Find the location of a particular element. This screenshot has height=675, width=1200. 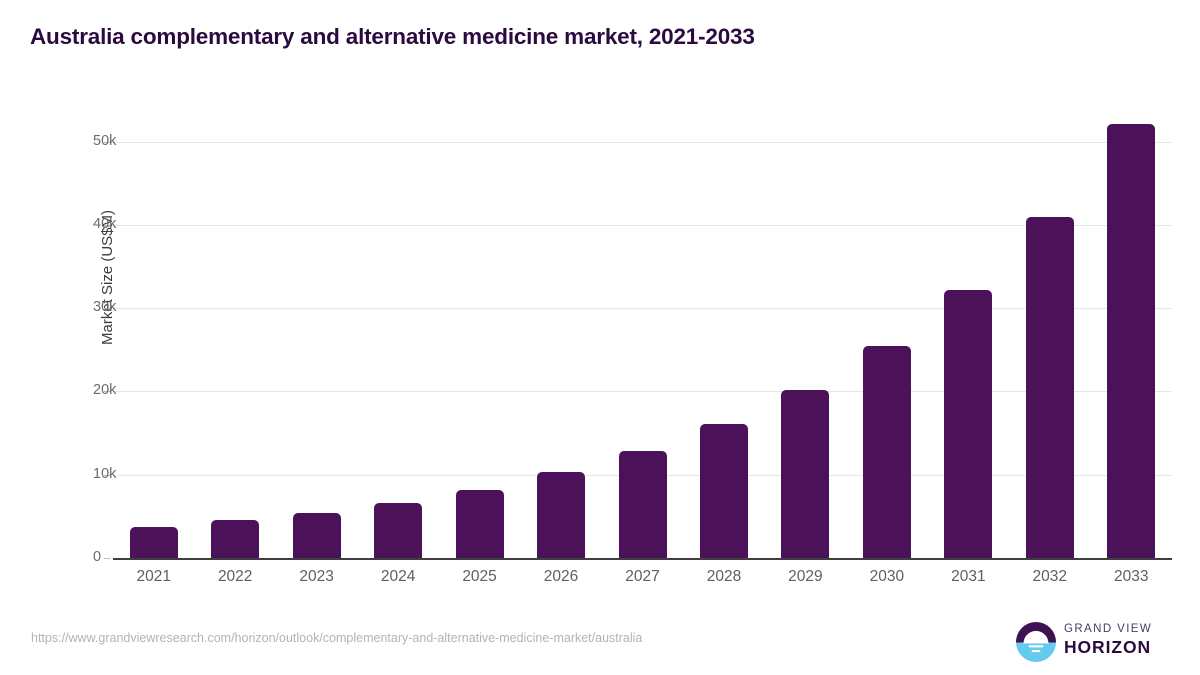

logo-line-grand-view: GRAND VIEW is located at coordinates (1108, 629).